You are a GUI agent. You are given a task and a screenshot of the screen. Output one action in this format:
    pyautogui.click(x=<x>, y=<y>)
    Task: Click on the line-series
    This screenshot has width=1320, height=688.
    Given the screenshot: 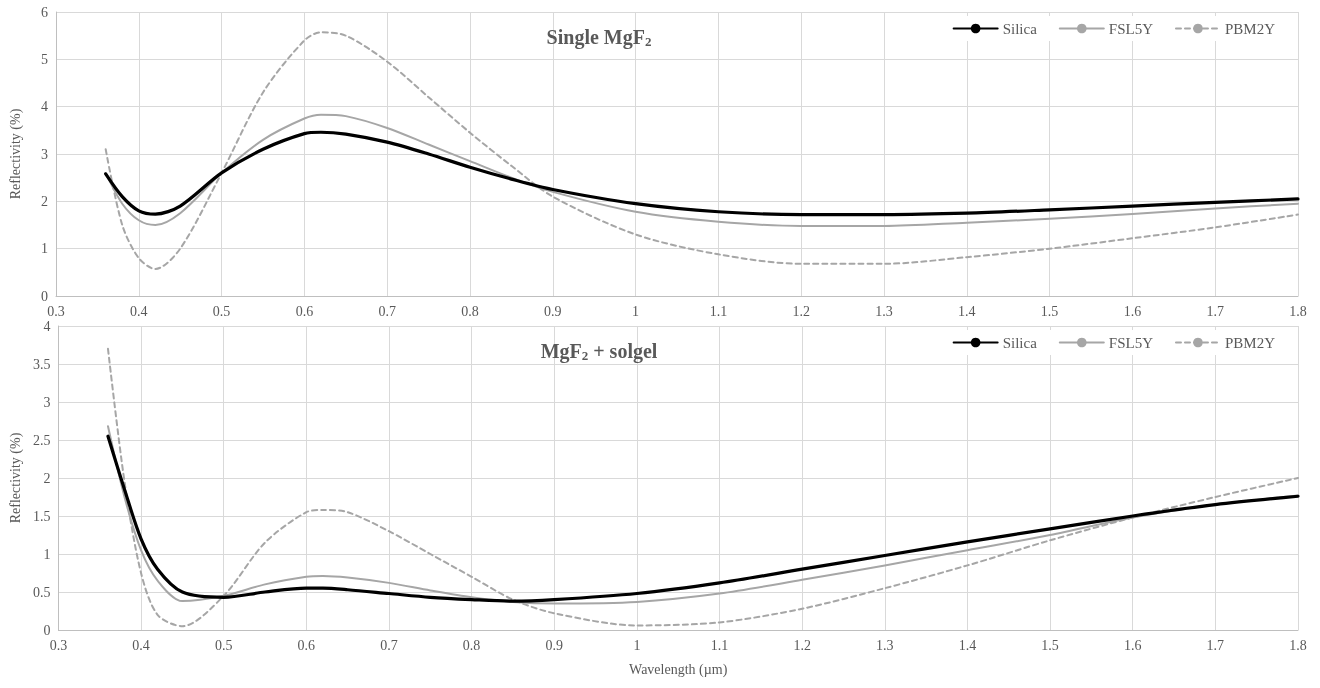 What is the action you would take?
    pyautogui.click(x=702, y=173)
    